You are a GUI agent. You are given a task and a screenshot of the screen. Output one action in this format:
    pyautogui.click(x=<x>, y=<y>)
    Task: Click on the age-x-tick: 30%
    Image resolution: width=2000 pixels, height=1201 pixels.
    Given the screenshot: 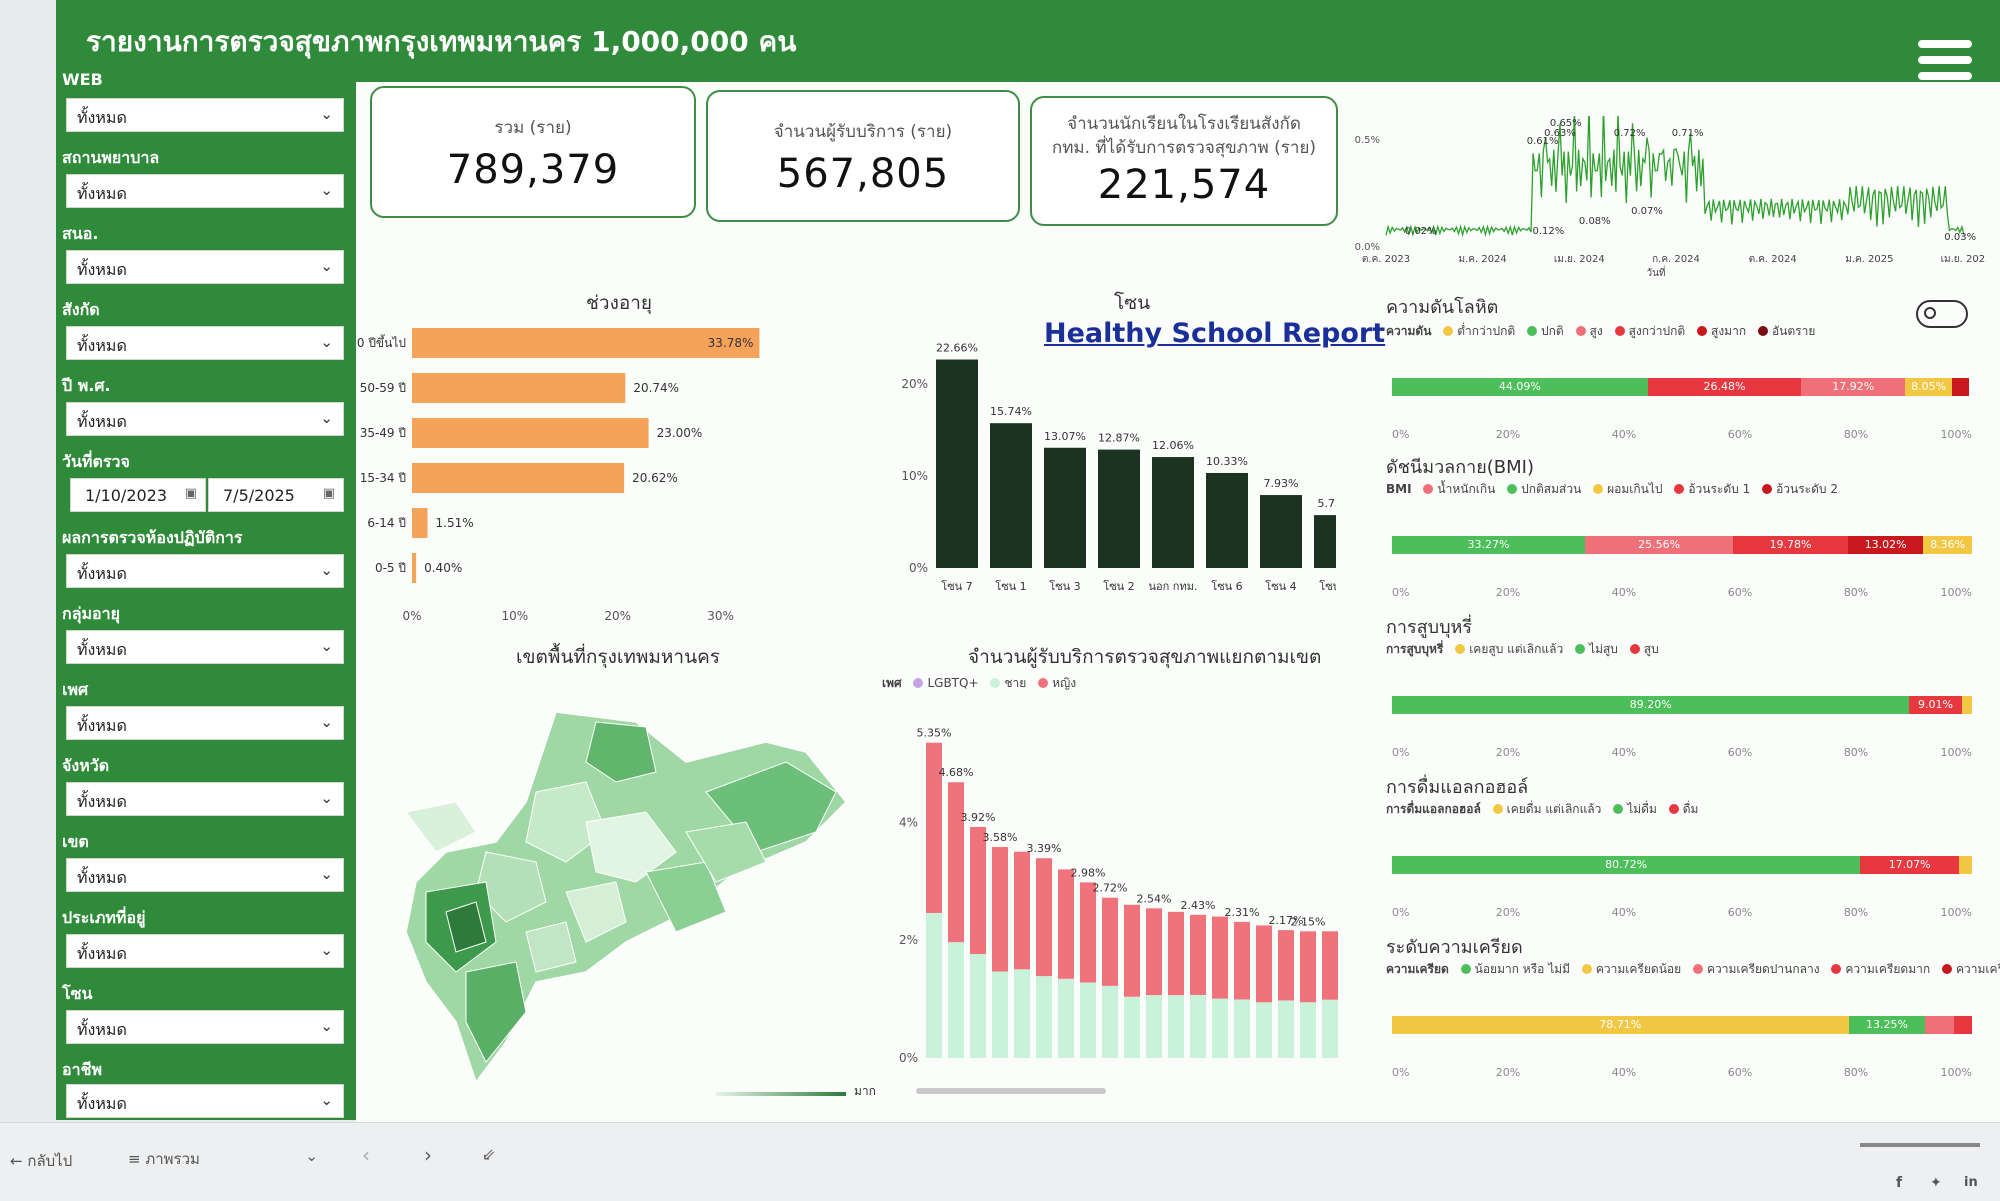 What is the action you would take?
    pyautogui.click(x=720, y=616)
    